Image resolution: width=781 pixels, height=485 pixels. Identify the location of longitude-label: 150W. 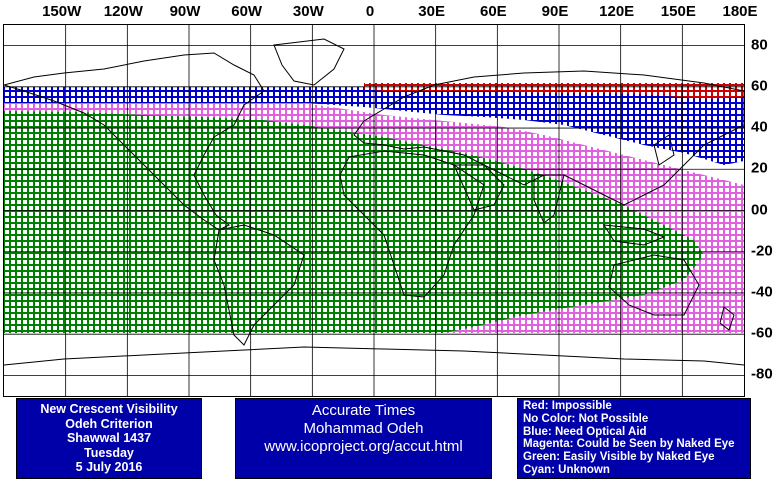
(62, 11).